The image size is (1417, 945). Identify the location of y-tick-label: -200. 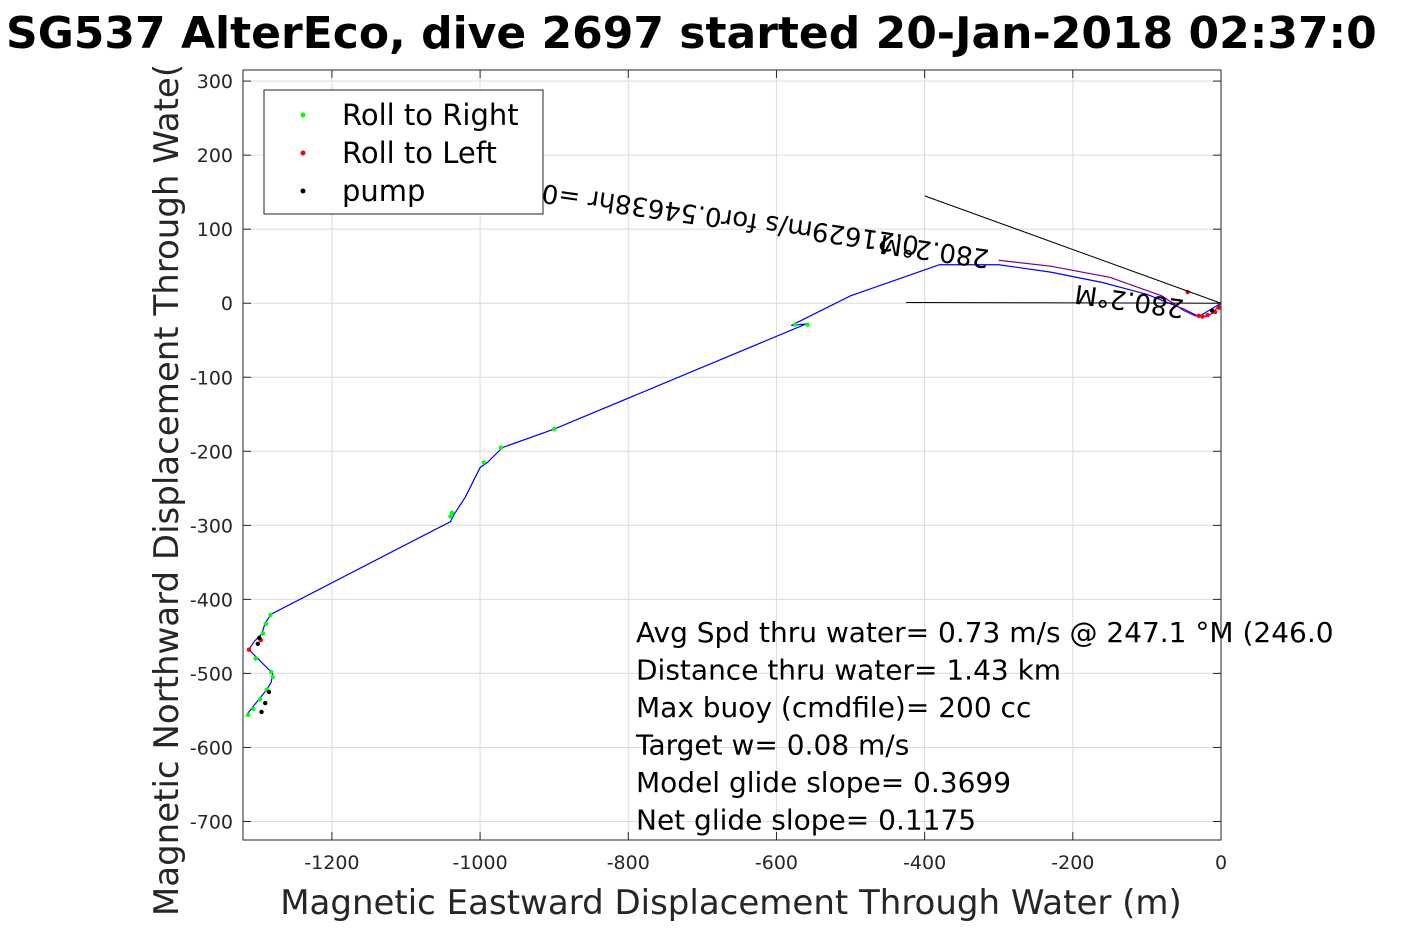
(211, 452).